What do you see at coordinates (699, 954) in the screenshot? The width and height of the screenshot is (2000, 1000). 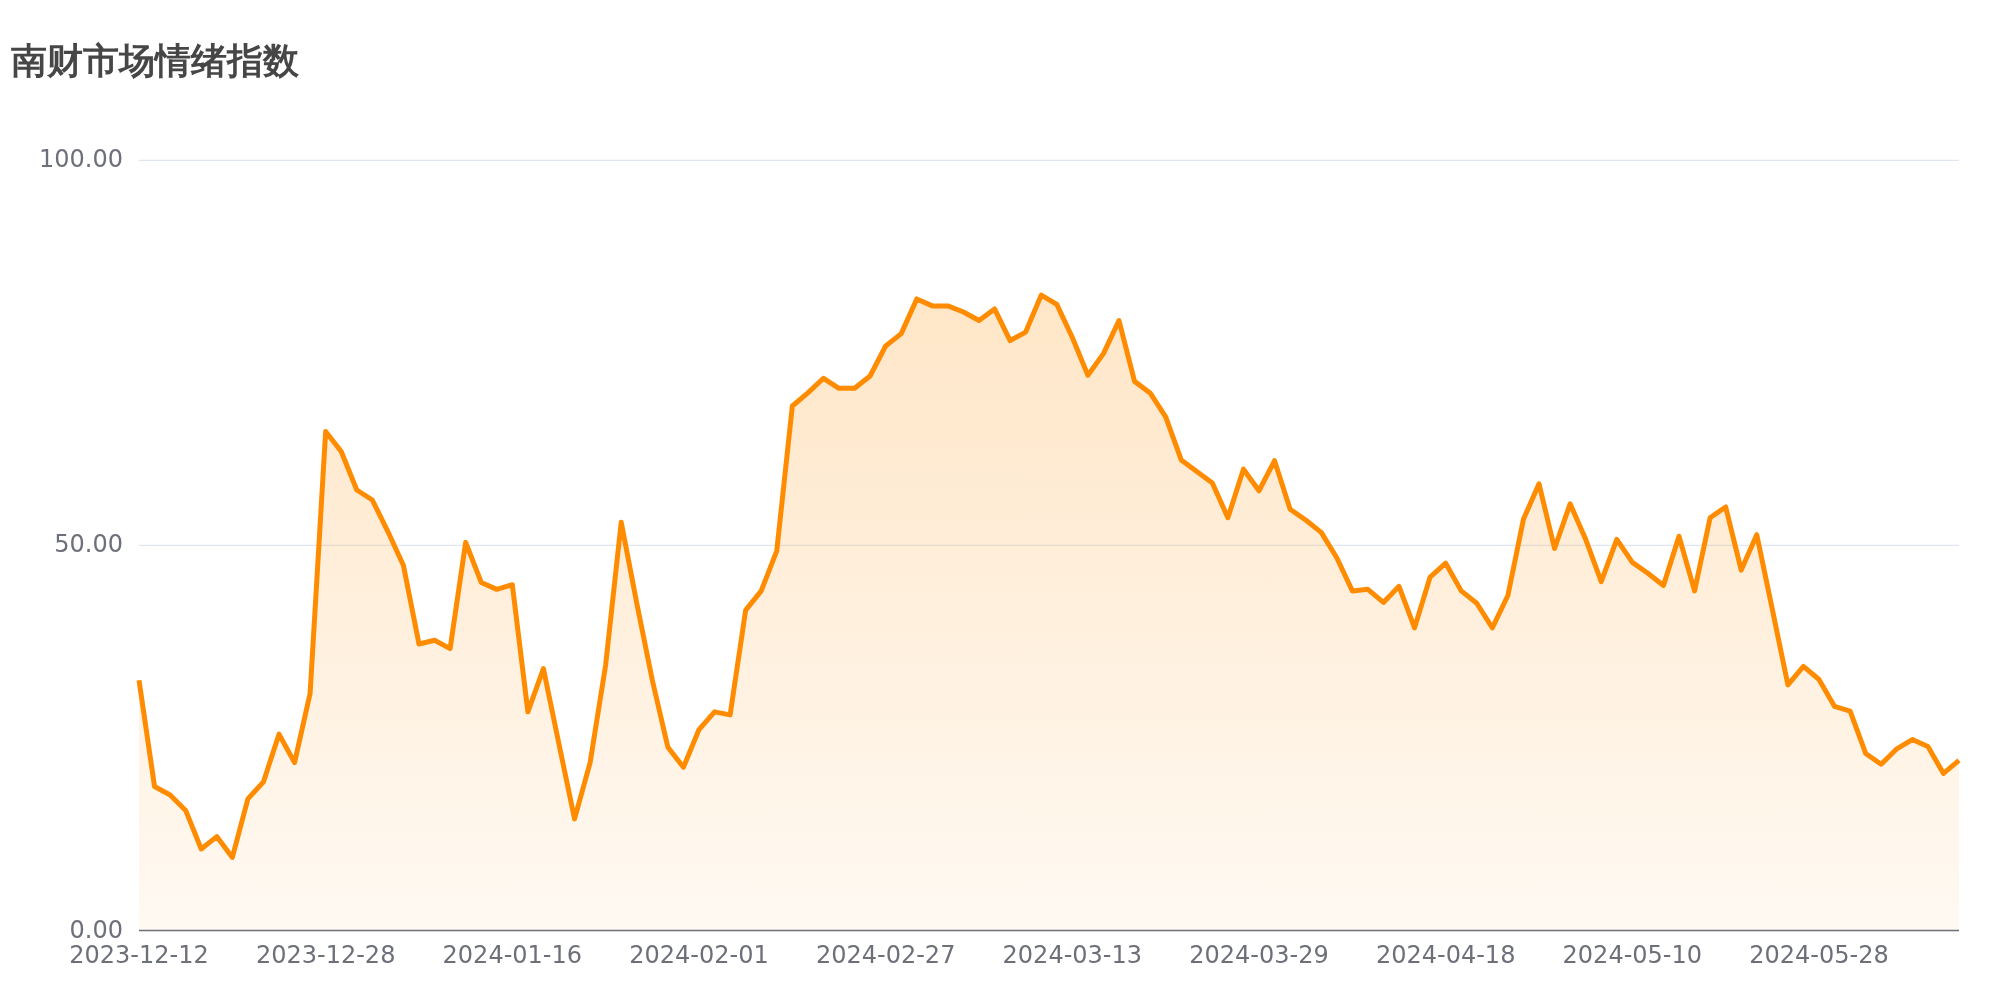 I see `x-tick-label: 2024-02-01` at bounding box center [699, 954].